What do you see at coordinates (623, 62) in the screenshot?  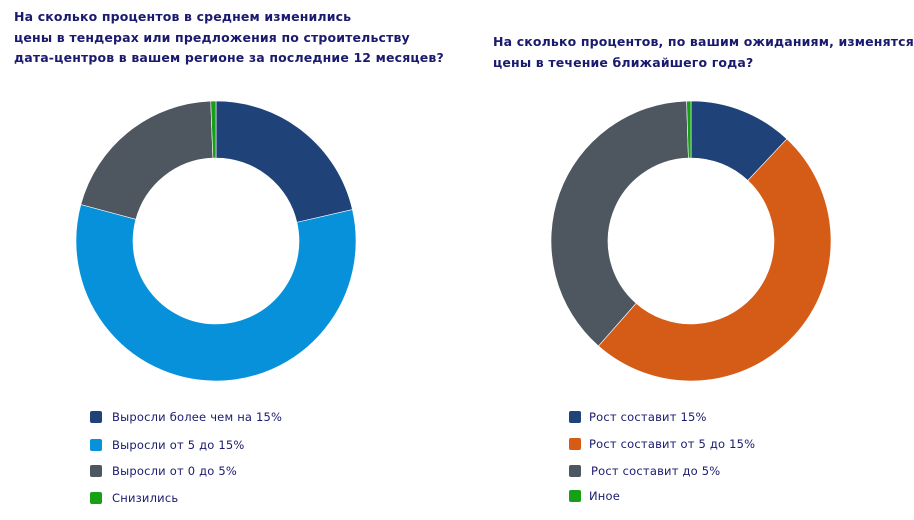 I see `title-line: цены в течение ближайшего года?` at bounding box center [623, 62].